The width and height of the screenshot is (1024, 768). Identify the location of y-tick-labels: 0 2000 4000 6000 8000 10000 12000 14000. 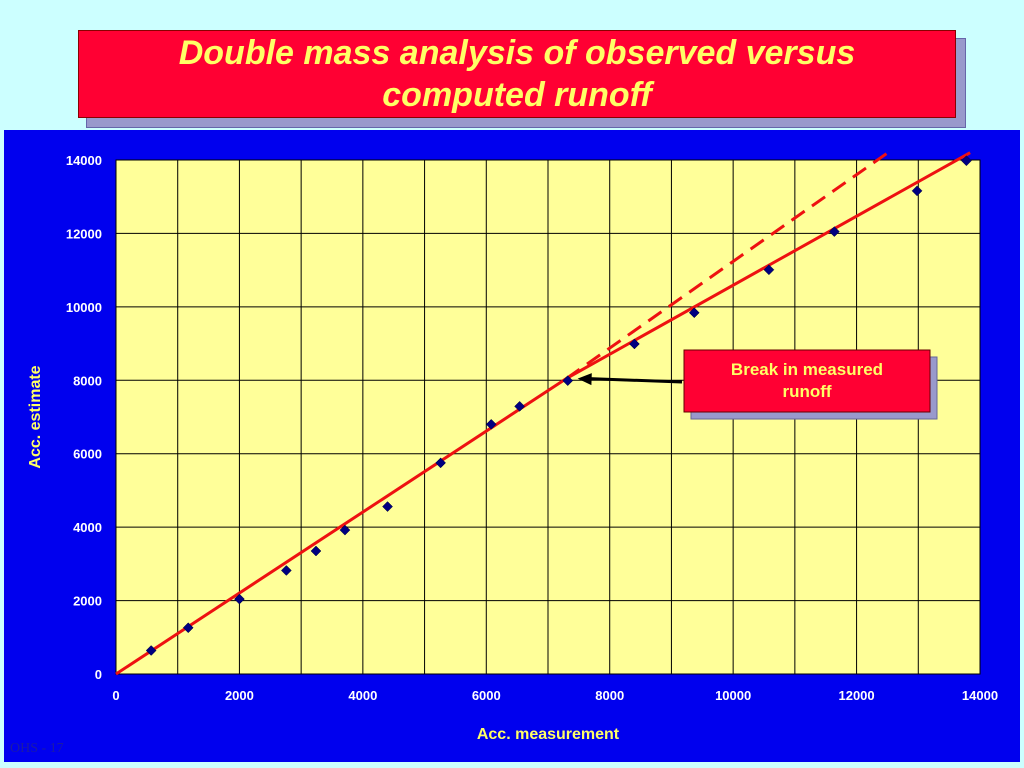
(84, 417).